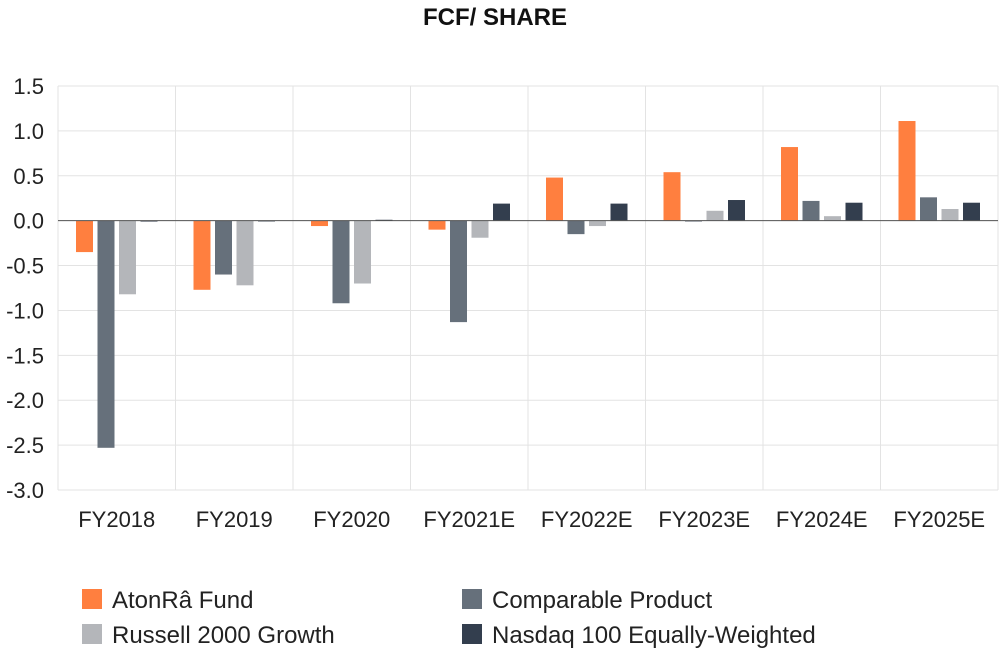  What do you see at coordinates (25, 445) in the screenshot?
I see `y-tick-label: -2.5` at bounding box center [25, 445].